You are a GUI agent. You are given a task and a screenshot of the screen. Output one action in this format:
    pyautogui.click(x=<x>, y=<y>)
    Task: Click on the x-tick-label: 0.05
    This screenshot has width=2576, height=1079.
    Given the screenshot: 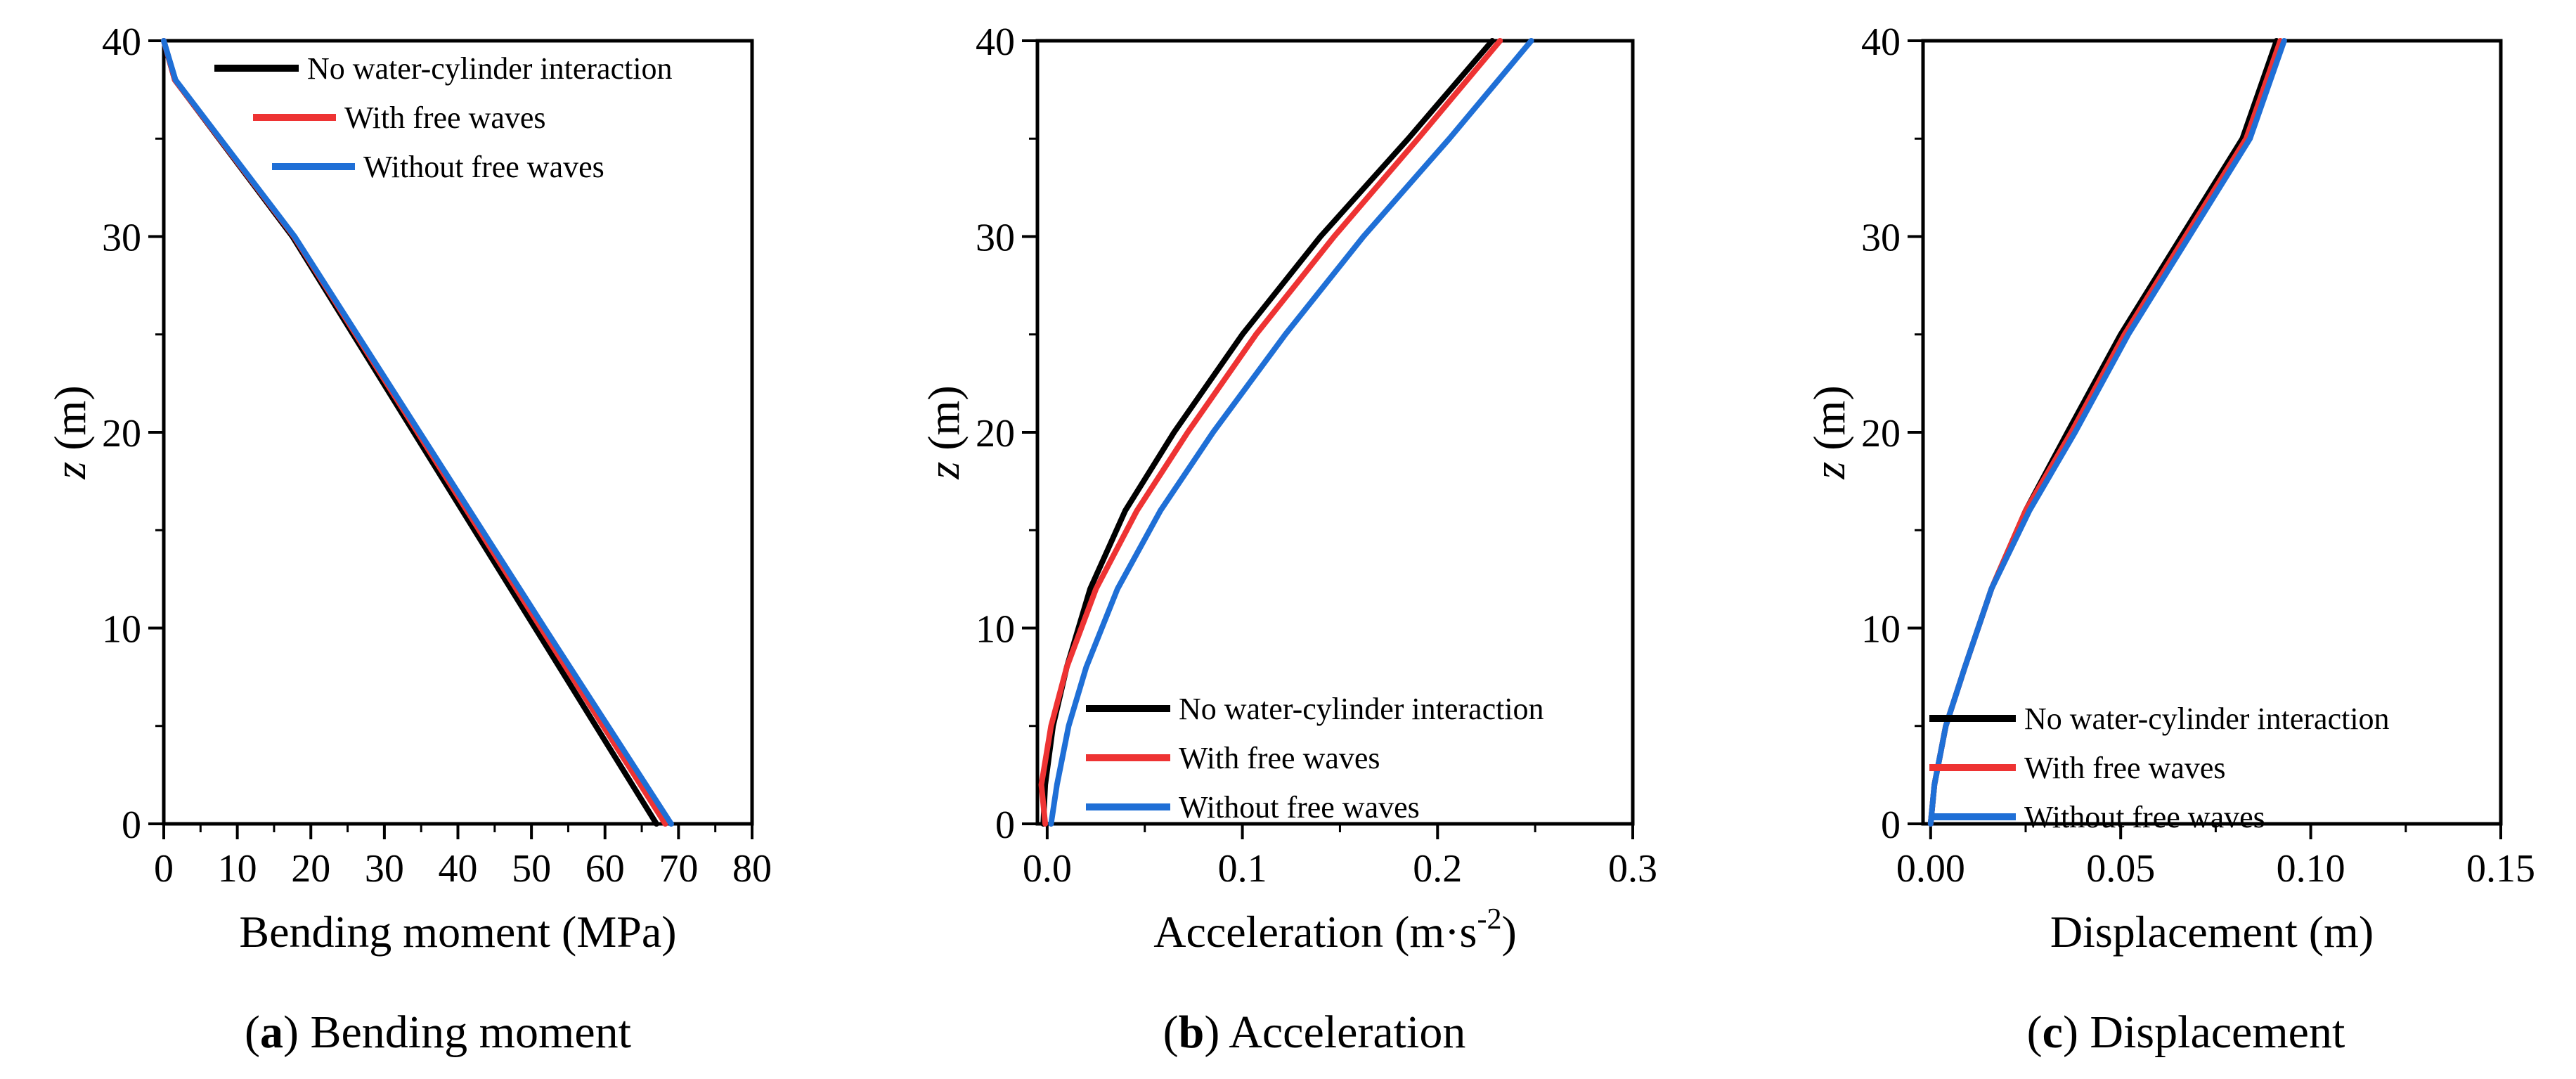 What is the action you would take?
    pyautogui.click(x=2120, y=869)
    